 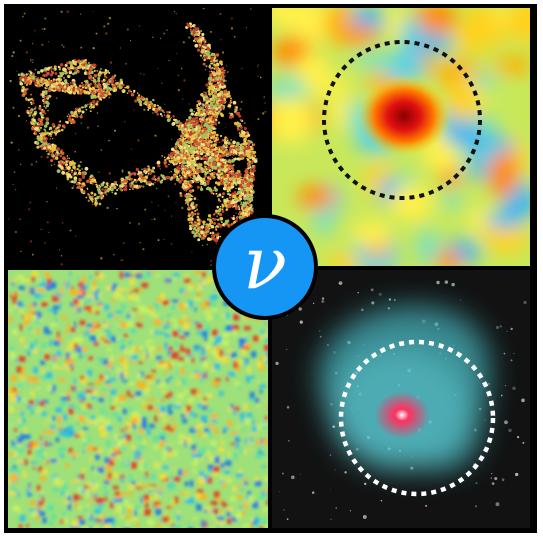 I want to click on dashed-circle-bottom, so click(x=417, y=418).